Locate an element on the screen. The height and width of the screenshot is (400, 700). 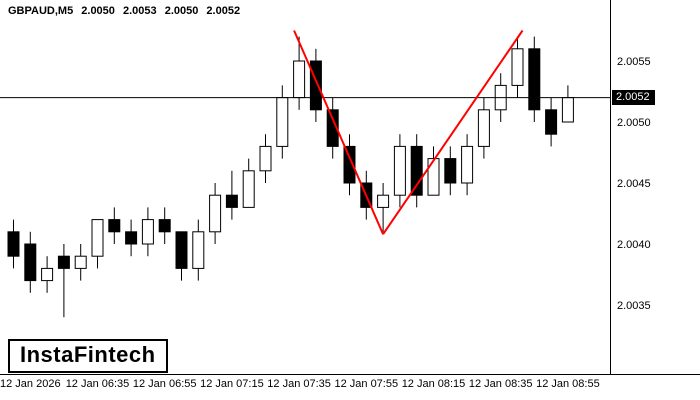
price-axis-label: 2.0040 is located at coordinates (634, 245).